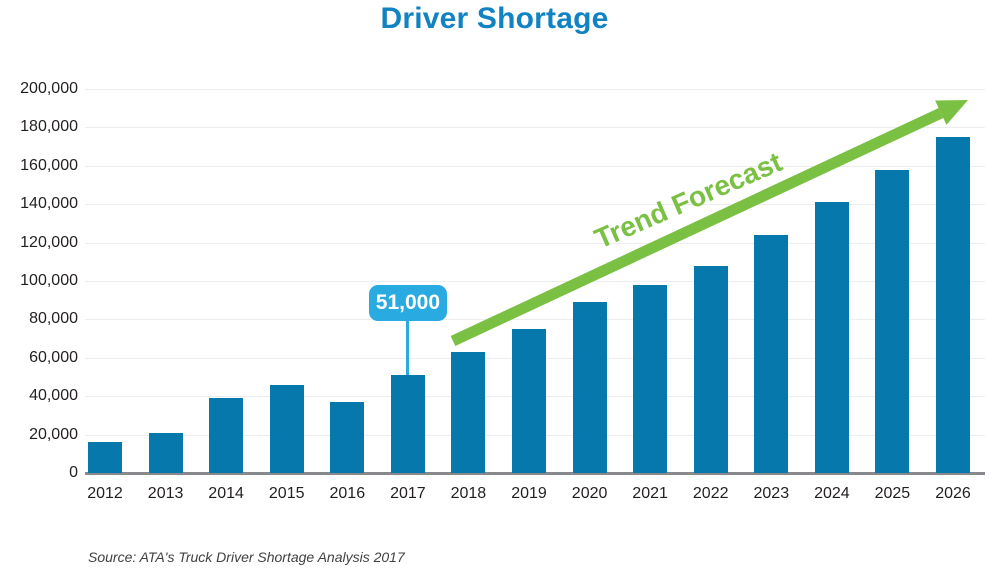 The width and height of the screenshot is (989, 578). Describe the element at coordinates (53, 434) in the screenshot. I see `y-tick-label-20,000: 20,000` at that location.